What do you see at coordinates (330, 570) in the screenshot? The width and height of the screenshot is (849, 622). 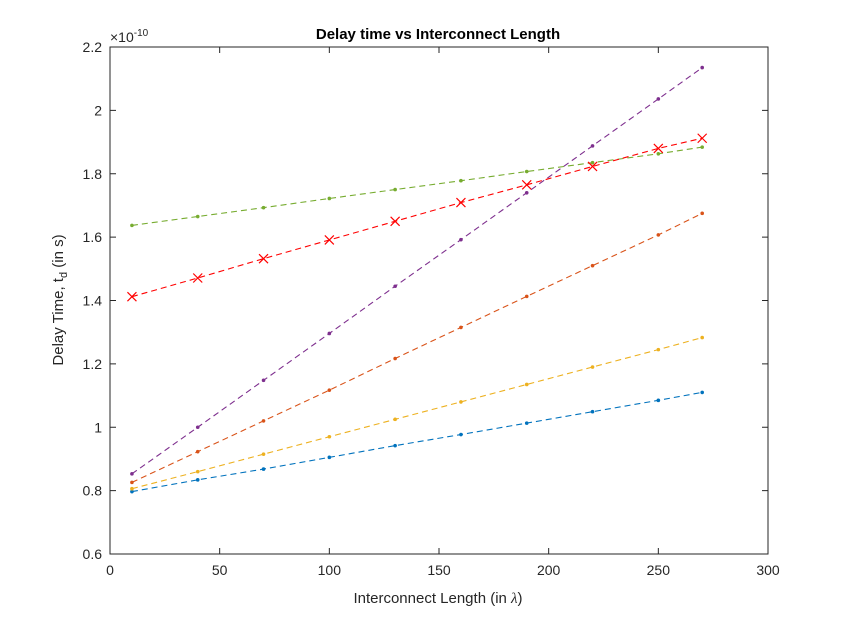 I see `x-tick-label: 100` at bounding box center [330, 570].